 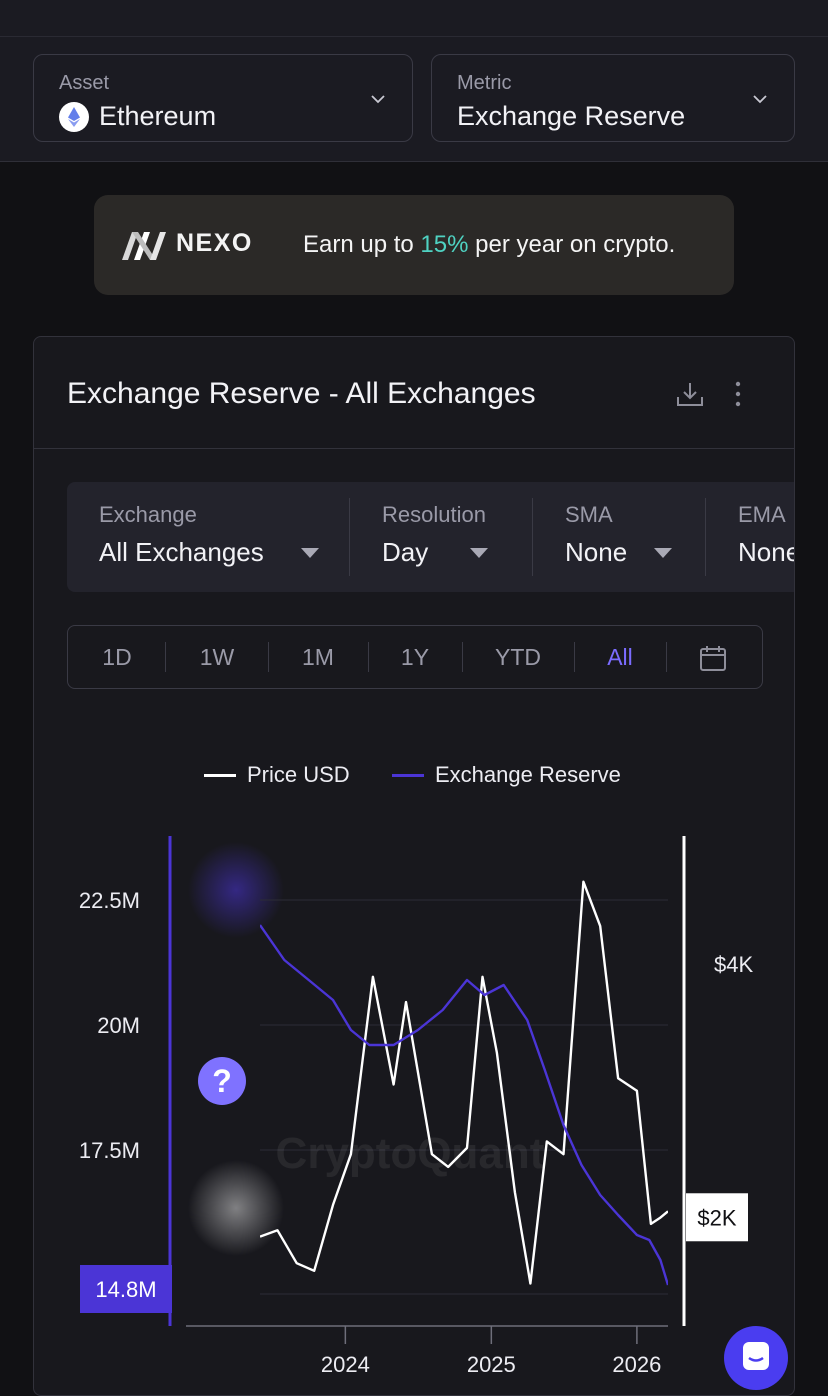 I want to click on nexo-brand: NEXO, so click(x=214, y=243).